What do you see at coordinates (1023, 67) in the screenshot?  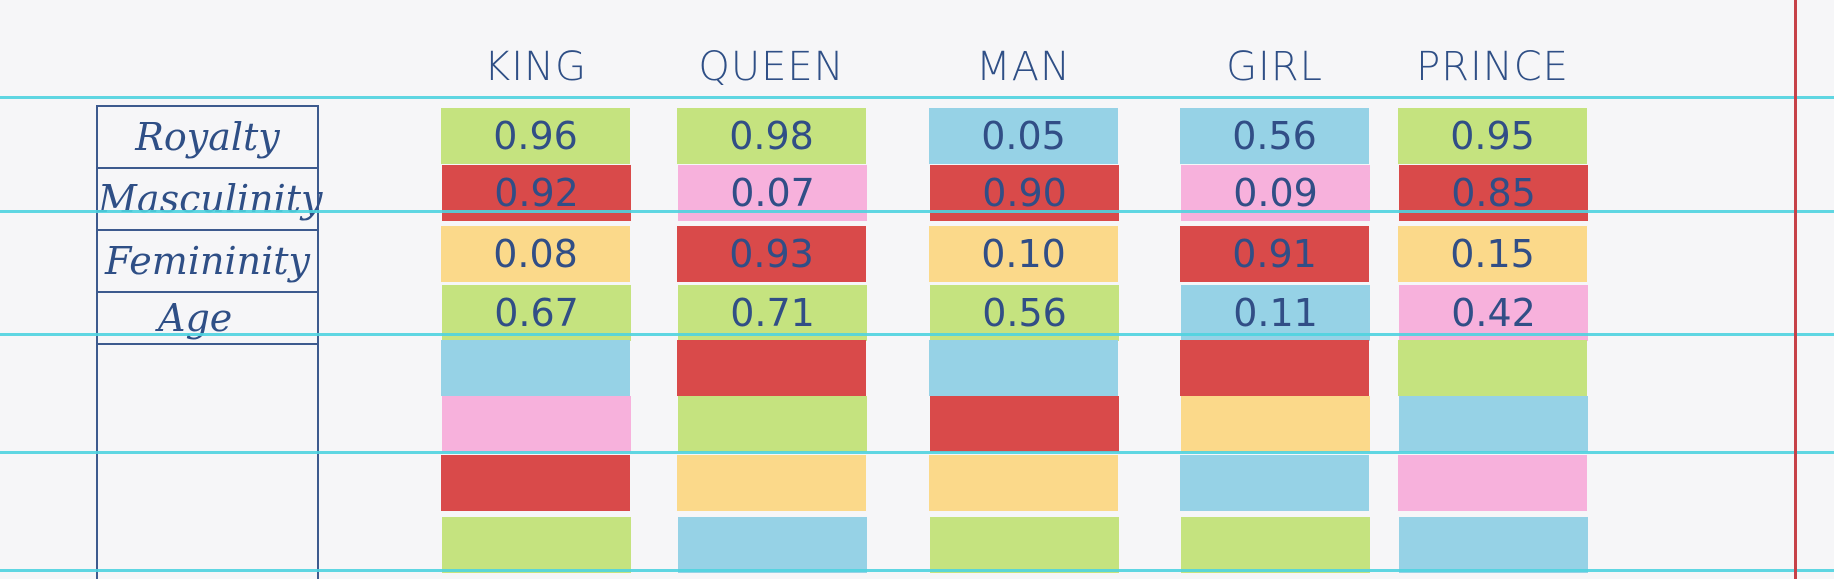 I see `word-heading-man: MAN` at bounding box center [1023, 67].